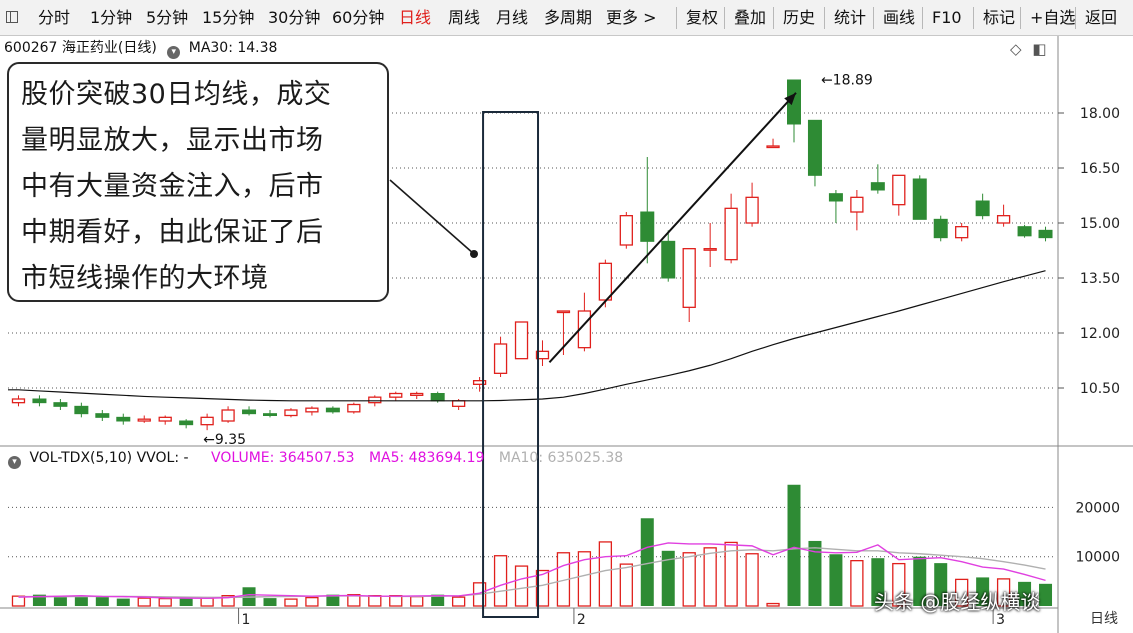 This screenshot has height=633, width=1133. Describe the element at coordinates (750, 17) in the screenshot. I see `tool-button-1: 叠加` at that location.